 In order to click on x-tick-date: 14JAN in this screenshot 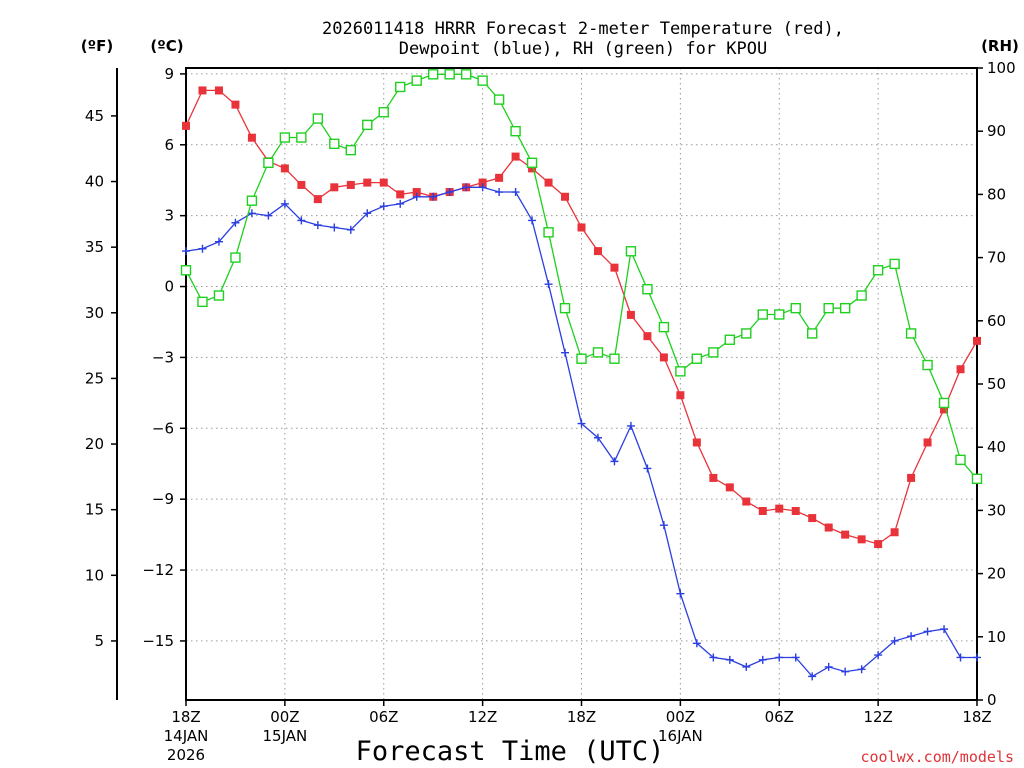, I will do `click(186, 736)`.